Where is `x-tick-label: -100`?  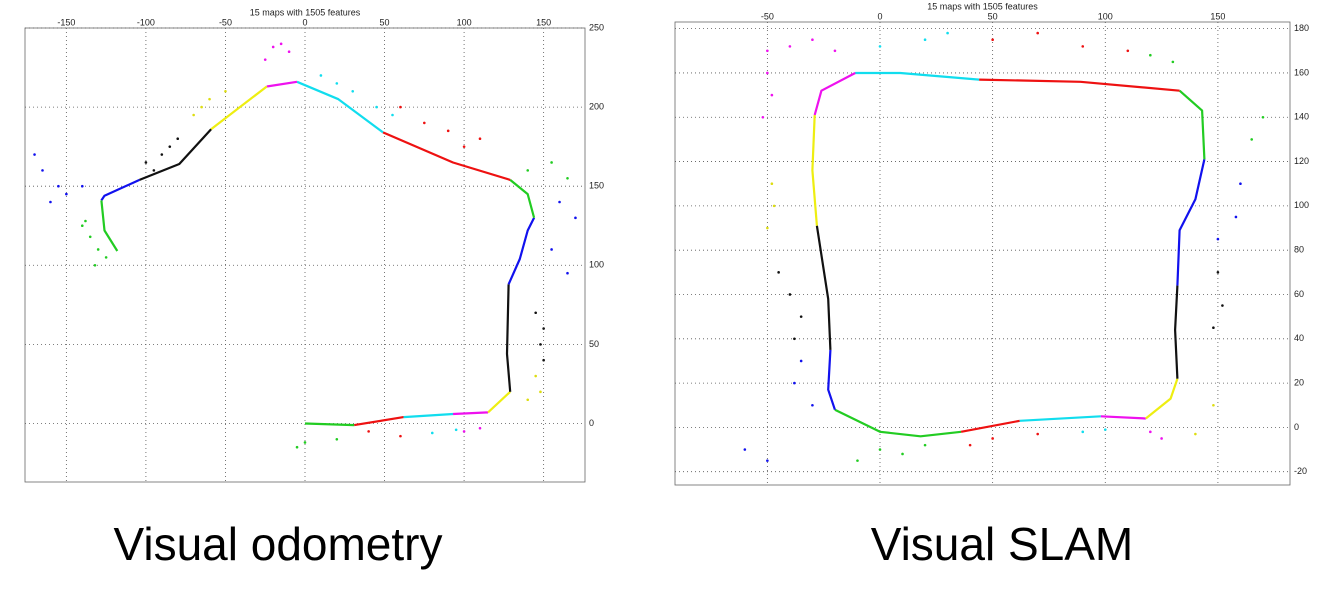 x-tick-label: -100 is located at coordinates (146, 22).